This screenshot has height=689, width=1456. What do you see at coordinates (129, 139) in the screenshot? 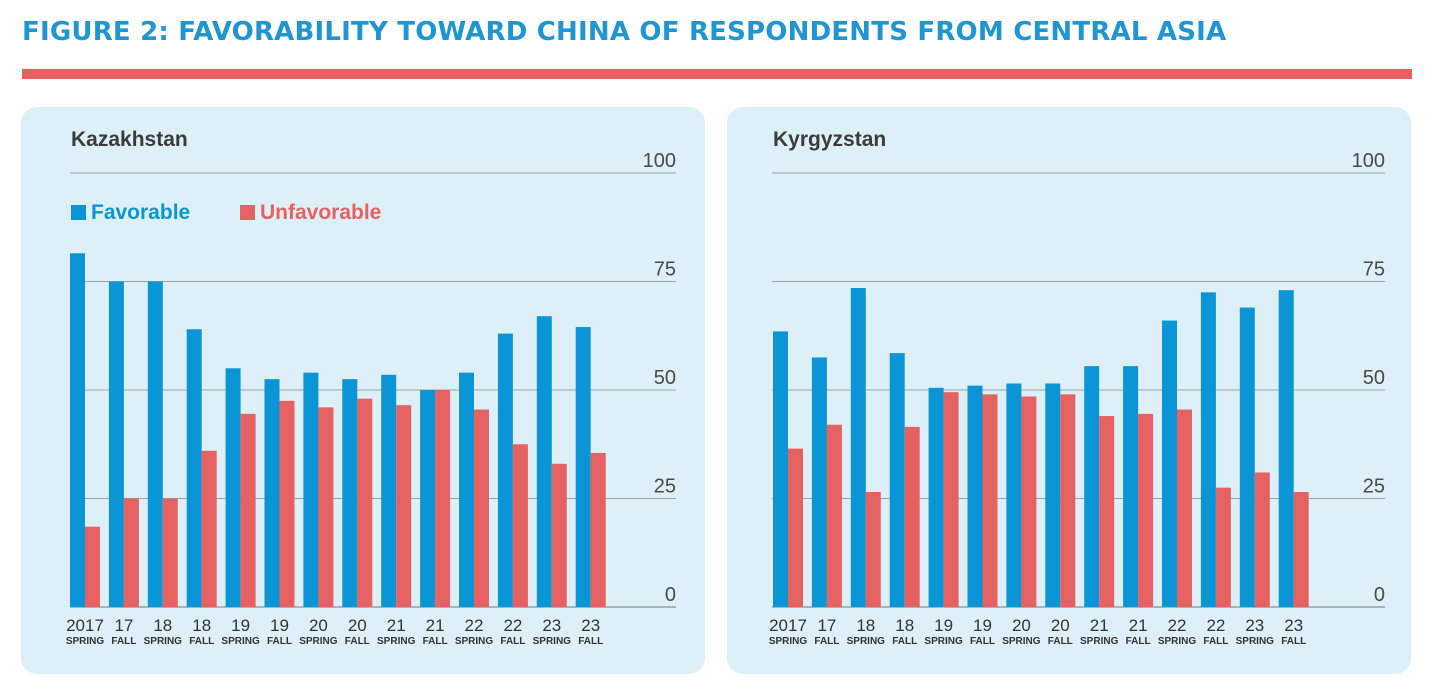
I see `kazakhstan-title: Kazakhstan` at bounding box center [129, 139].